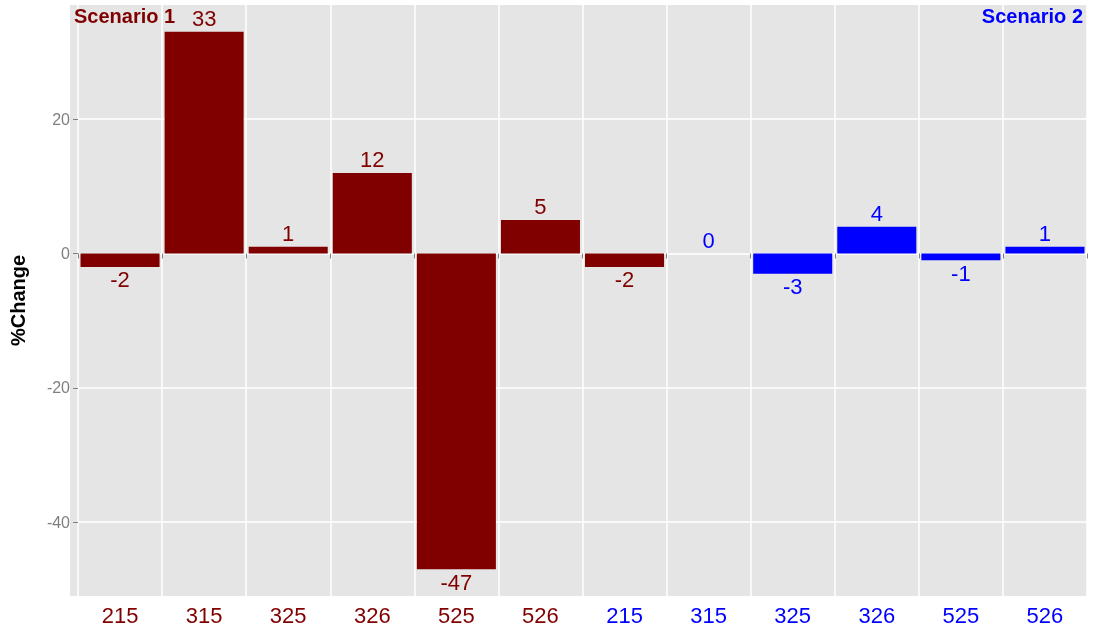 The image size is (1095, 634). I want to click on data-label: -1, so click(961, 273).